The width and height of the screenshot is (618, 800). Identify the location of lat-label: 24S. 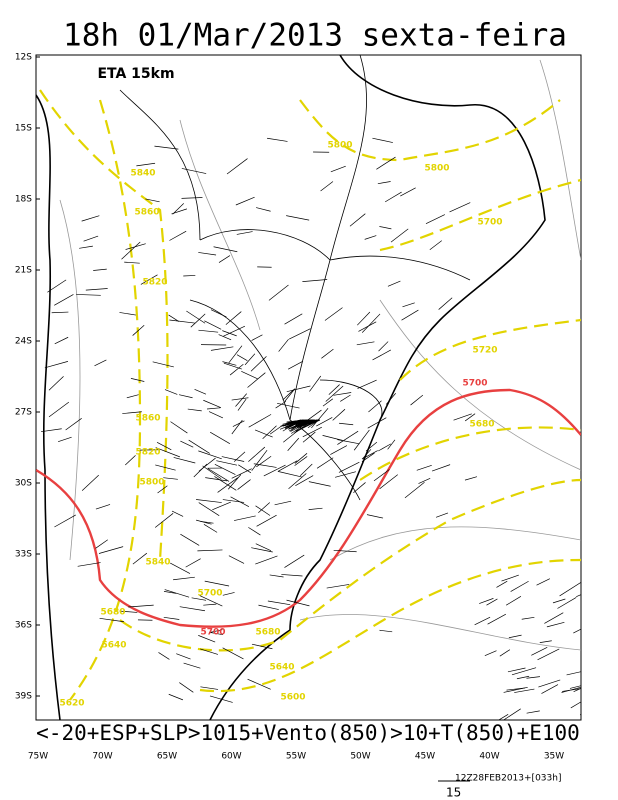
(23, 342).